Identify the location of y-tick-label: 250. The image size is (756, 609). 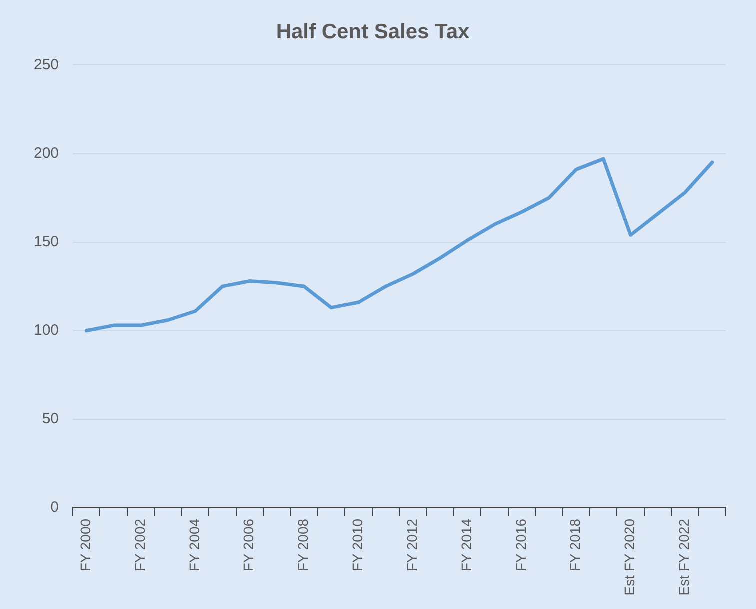
(47, 65).